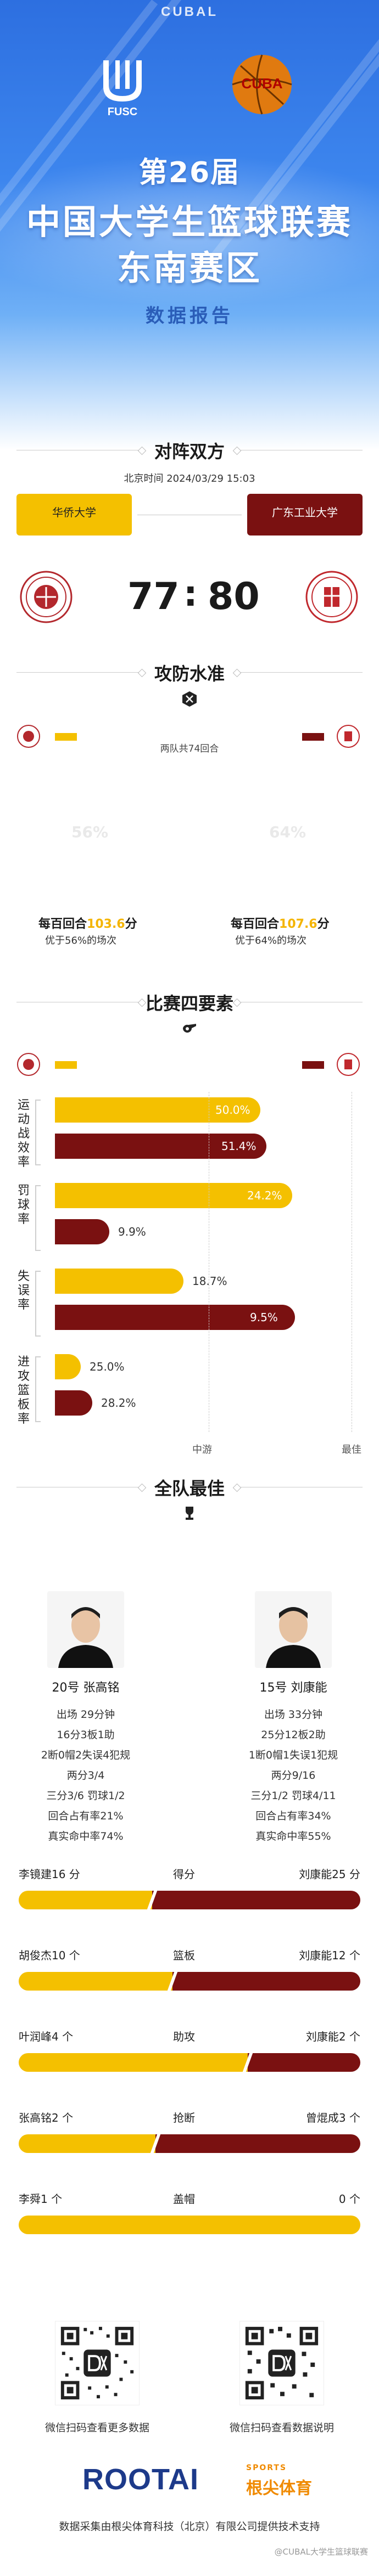 This screenshot has height=2576, width=379. I want to click on home-team-name: 华侨大学, so click(74, 512).